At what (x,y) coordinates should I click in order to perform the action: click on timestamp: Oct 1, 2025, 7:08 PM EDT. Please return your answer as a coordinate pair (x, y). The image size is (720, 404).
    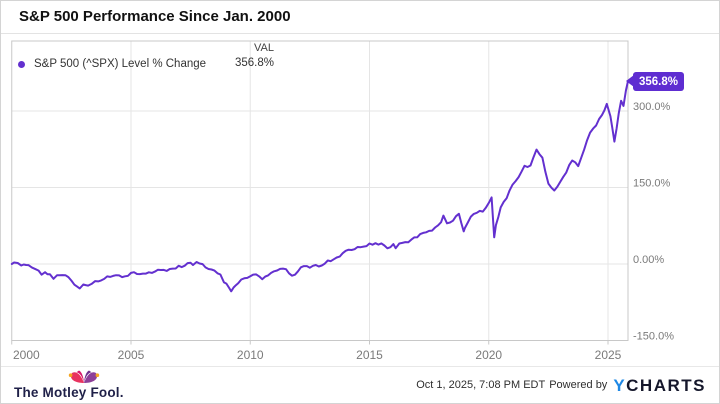
    Looking at the image, I should click on (481, 385).